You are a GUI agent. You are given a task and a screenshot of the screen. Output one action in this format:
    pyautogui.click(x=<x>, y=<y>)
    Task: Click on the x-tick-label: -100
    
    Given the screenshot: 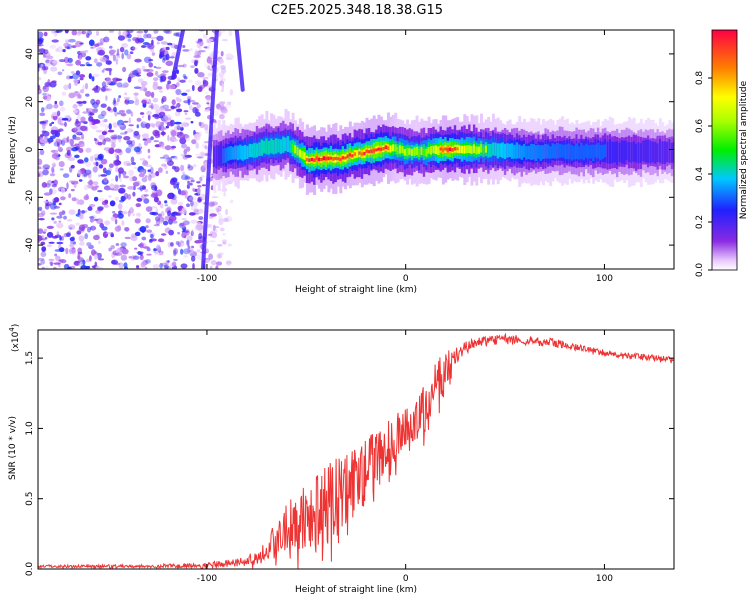 What is the action you would take?
    pyautogui.click(x=207, y=579)
    